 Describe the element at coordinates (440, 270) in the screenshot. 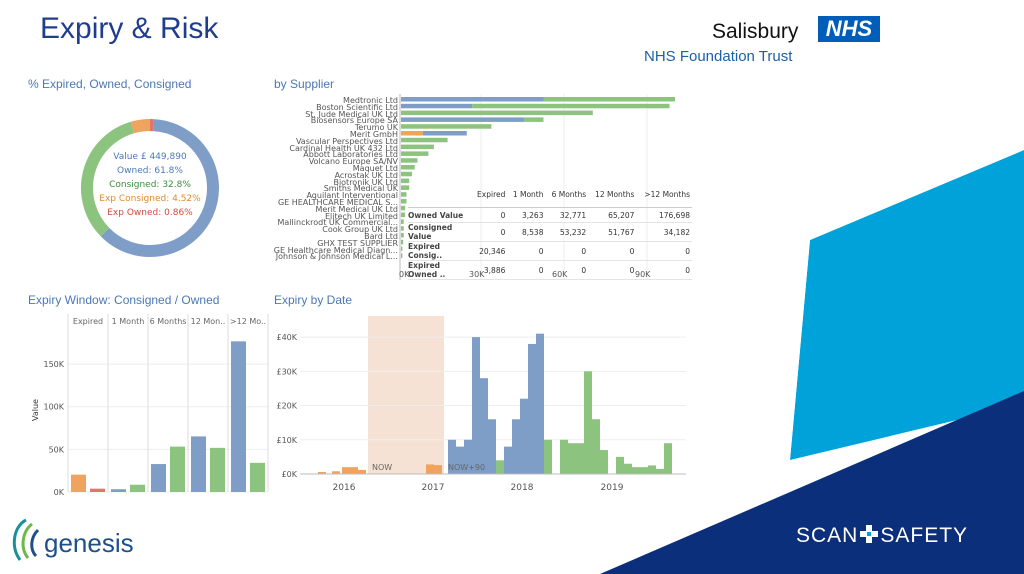

I see `table-row-label: Expired Owned ..` at that location.